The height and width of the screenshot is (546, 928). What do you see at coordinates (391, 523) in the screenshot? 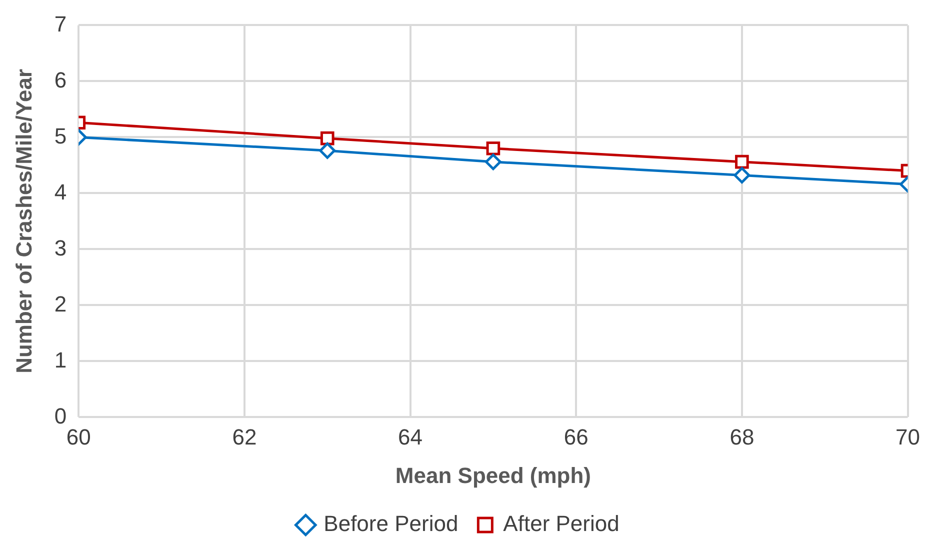
I see `legend-label: Before Period` at bounding box center [391, 523].